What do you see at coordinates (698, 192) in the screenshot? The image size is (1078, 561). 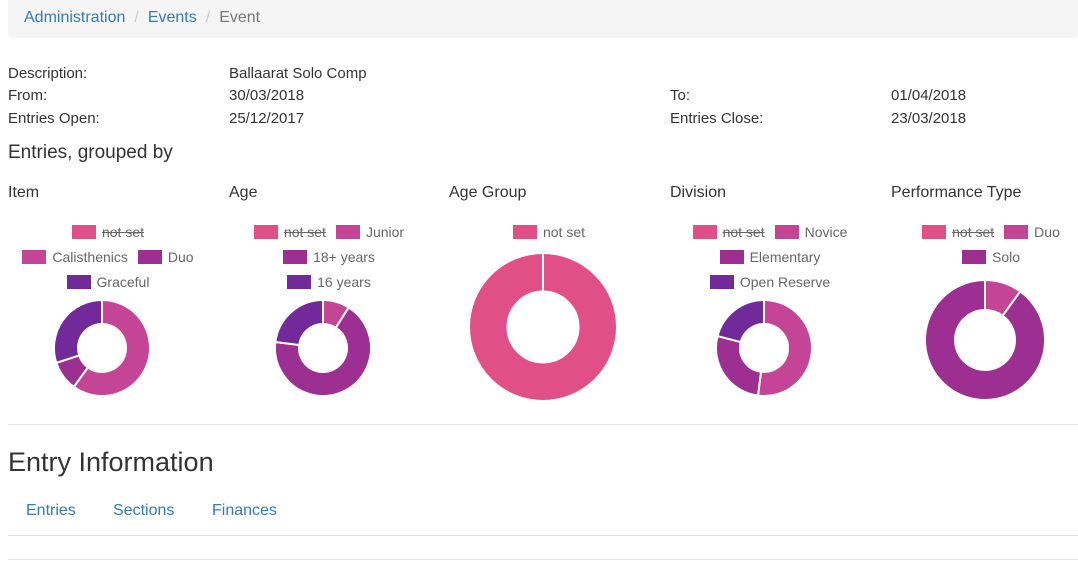 I see `chart-title: Division` at bounding box center [698, 192].